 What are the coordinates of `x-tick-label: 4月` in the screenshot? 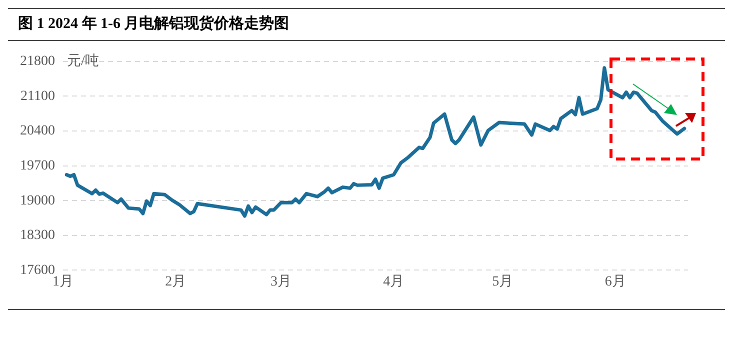 It's located at (393, 282).